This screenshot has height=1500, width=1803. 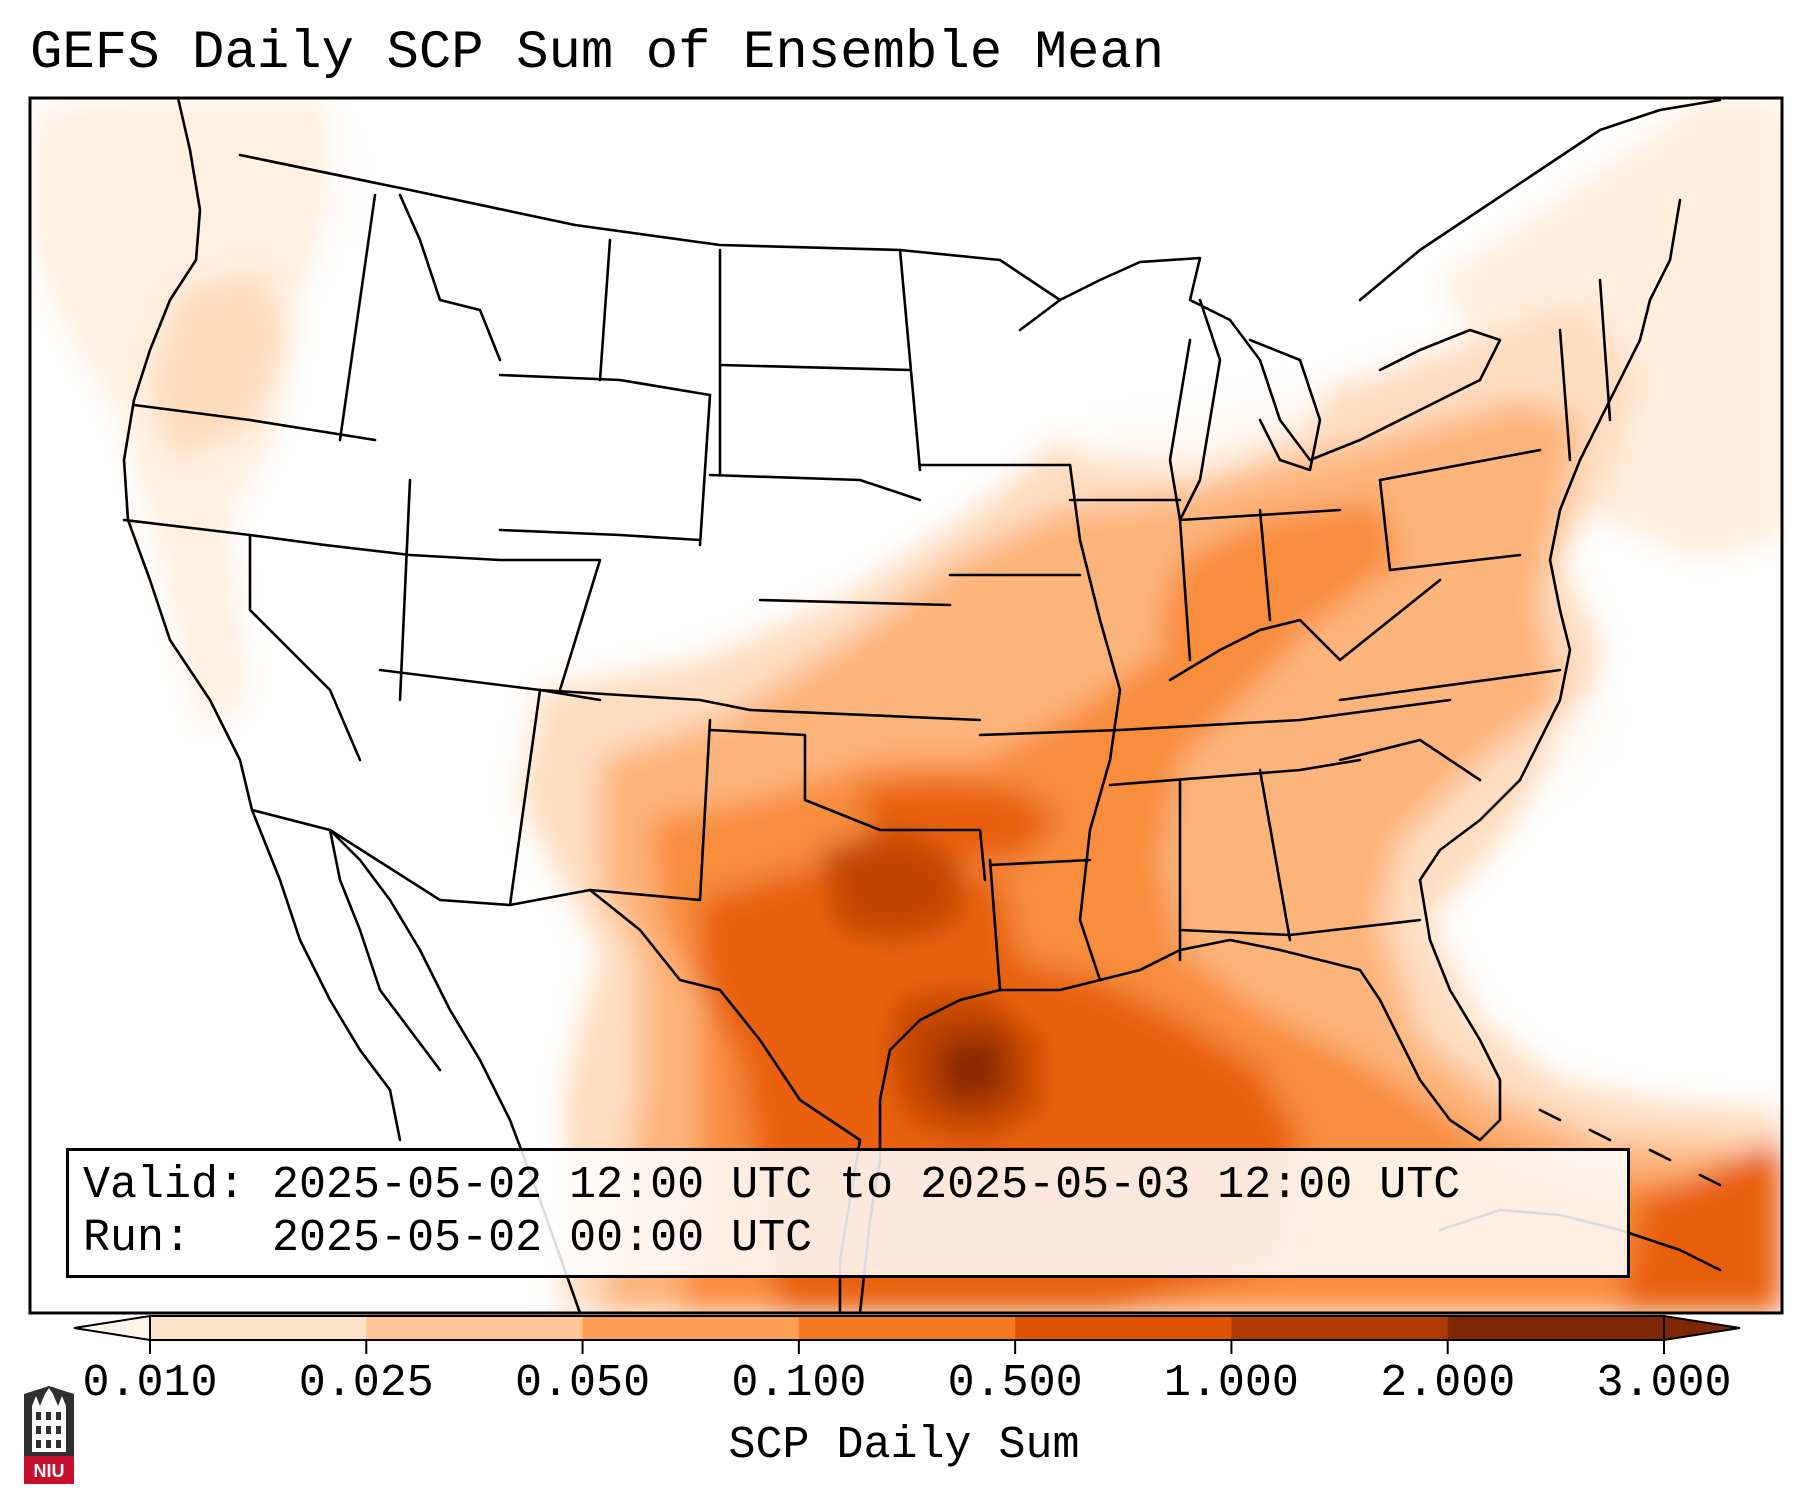 I want to click on state-line-vt-nh, so click(x=1605, y=350).